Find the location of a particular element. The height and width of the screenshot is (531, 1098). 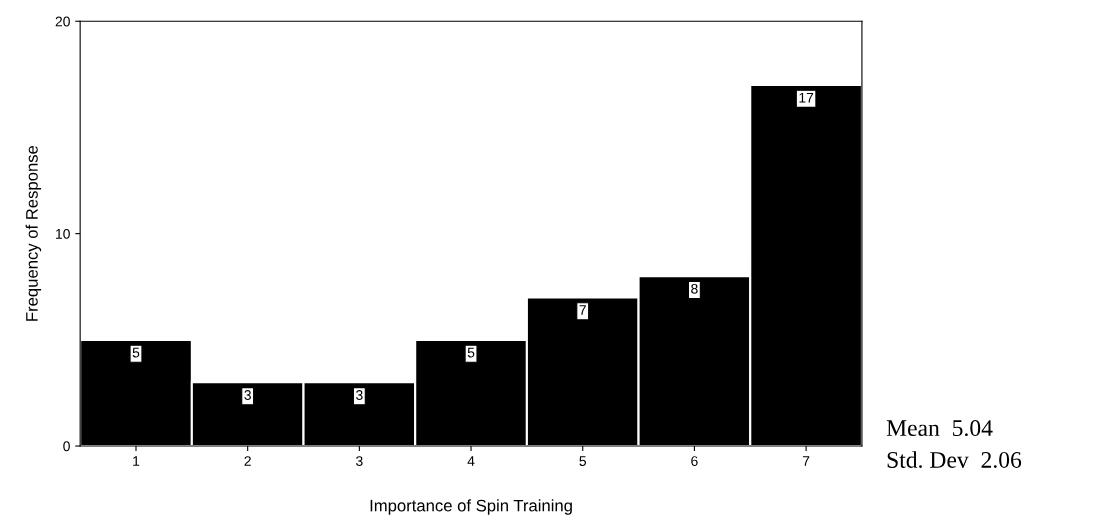

text: Mean 5.04 is located at coordinates (939, 428).